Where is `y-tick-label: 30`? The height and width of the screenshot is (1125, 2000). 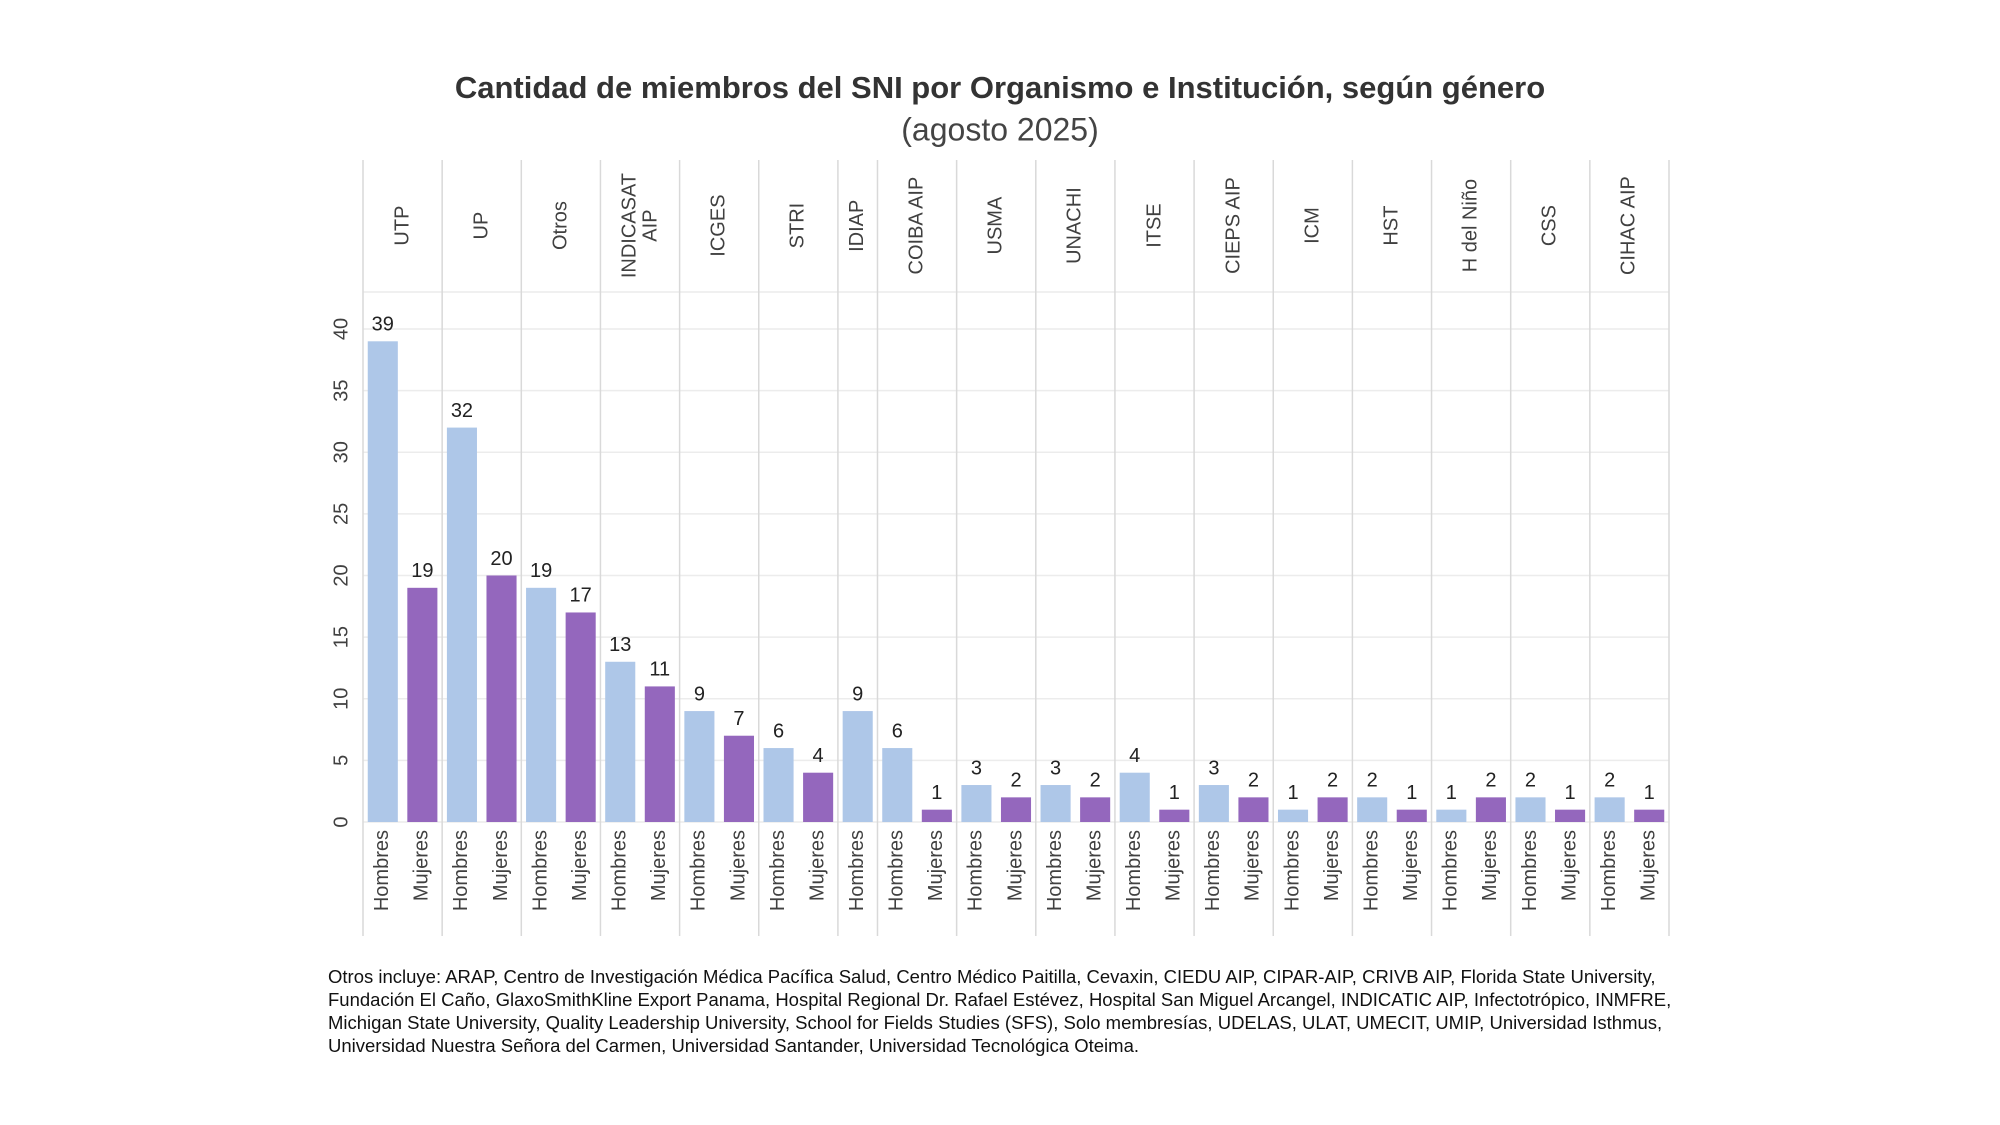 y-tick-label: 30 is located at coordinates (341, 452).